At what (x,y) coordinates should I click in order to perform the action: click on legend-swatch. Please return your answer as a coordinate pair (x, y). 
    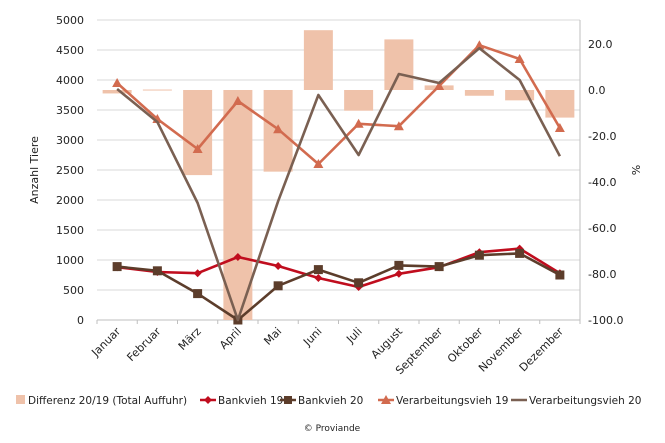
    Looking at the image, I should click on (20, 399).